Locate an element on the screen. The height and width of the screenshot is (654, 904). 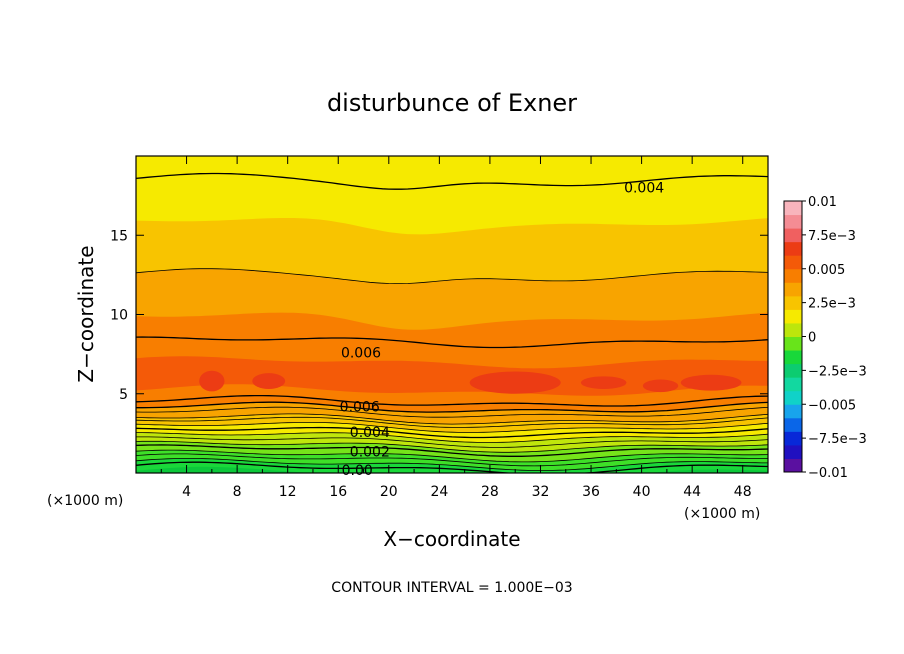
colorbar-label: −7.5e−3 is located at coordinates (837, 439).